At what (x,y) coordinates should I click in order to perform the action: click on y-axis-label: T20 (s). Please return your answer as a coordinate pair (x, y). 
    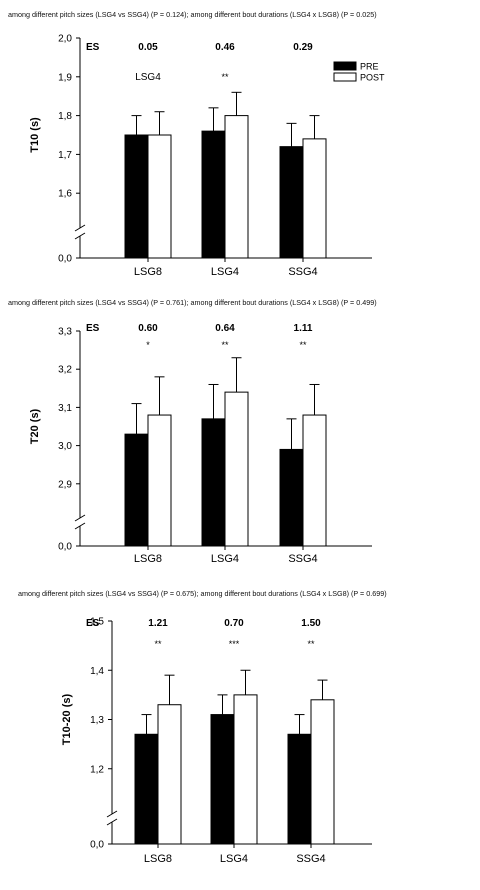
    Looking at the image, I should click on (35, 426).